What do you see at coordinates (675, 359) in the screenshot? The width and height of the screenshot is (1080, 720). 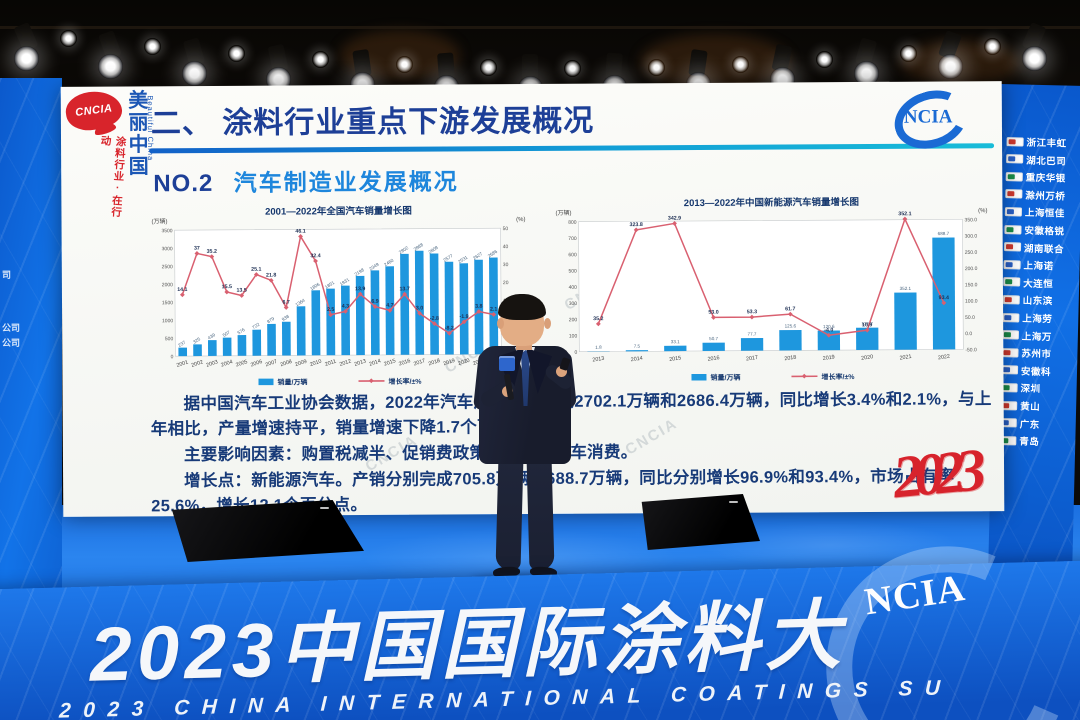 I see `svg-text: 2015` at bounding box center [675, 359].